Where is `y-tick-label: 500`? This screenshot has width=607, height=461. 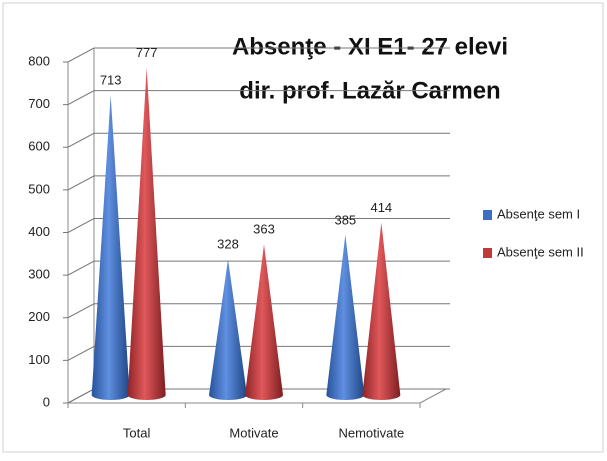 y-tick-label: 500 is located at coordinates (39, 188).